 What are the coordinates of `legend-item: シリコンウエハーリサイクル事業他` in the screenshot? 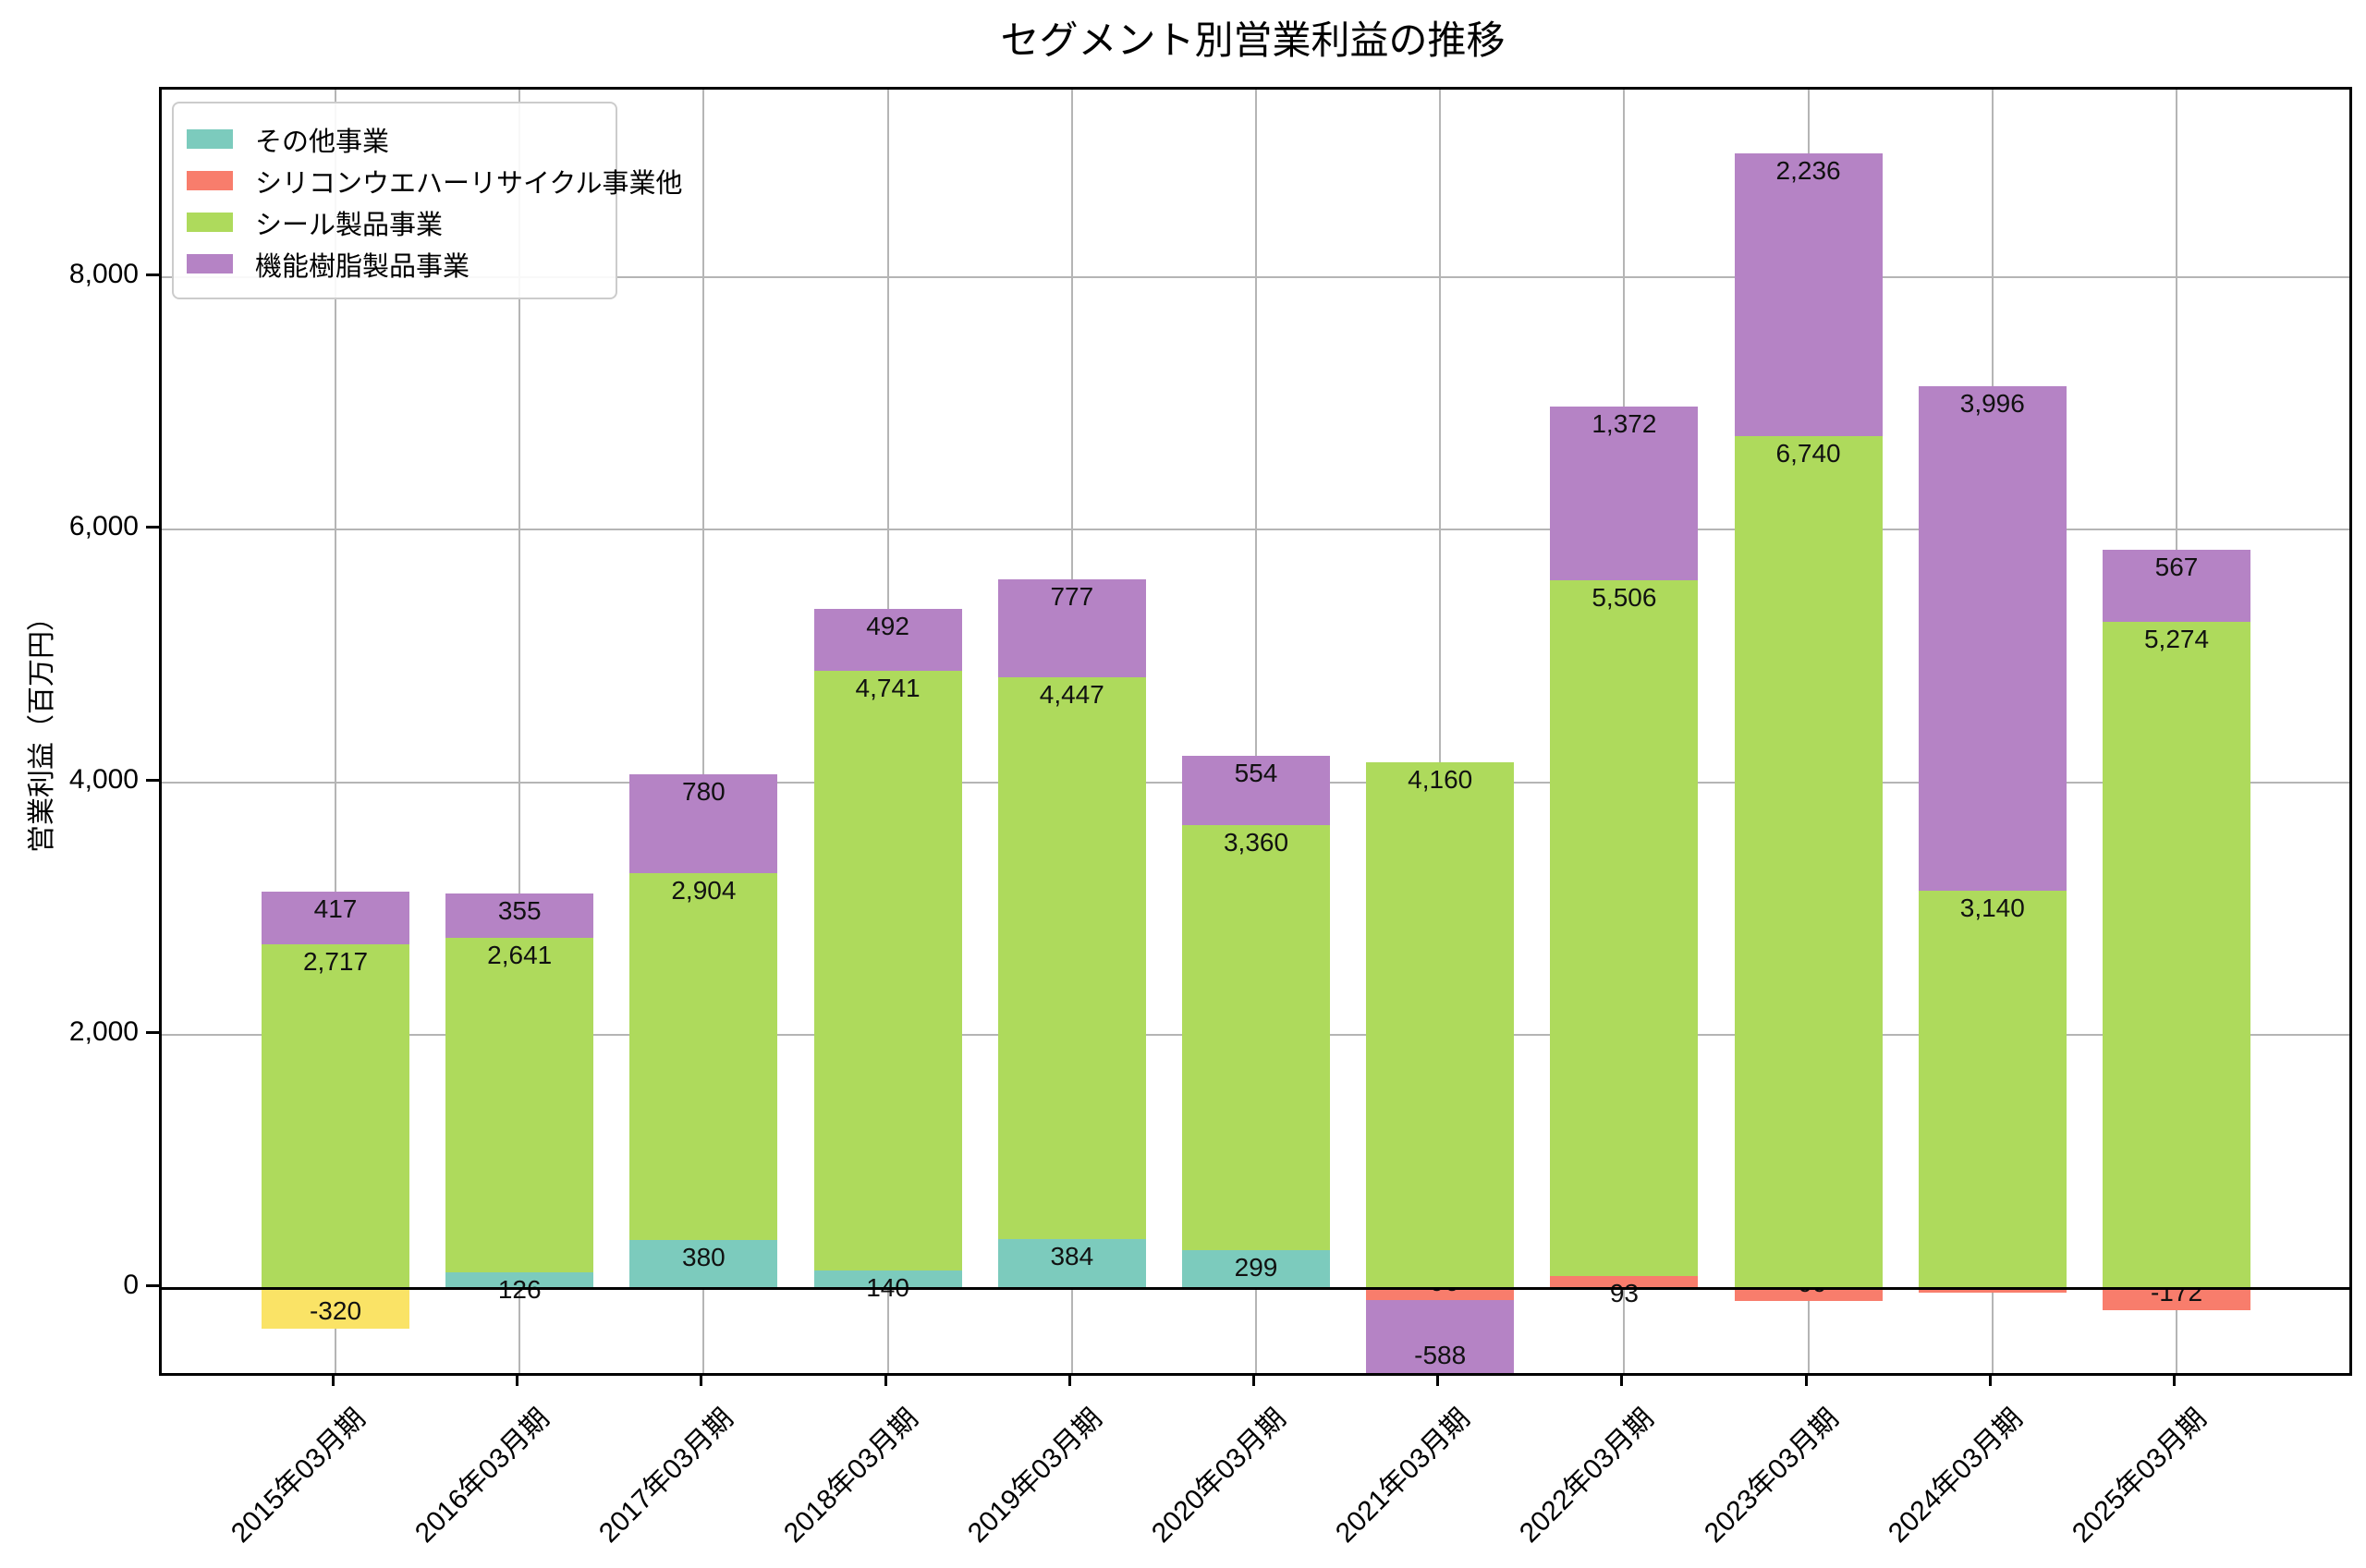 It's located at (435, 180).